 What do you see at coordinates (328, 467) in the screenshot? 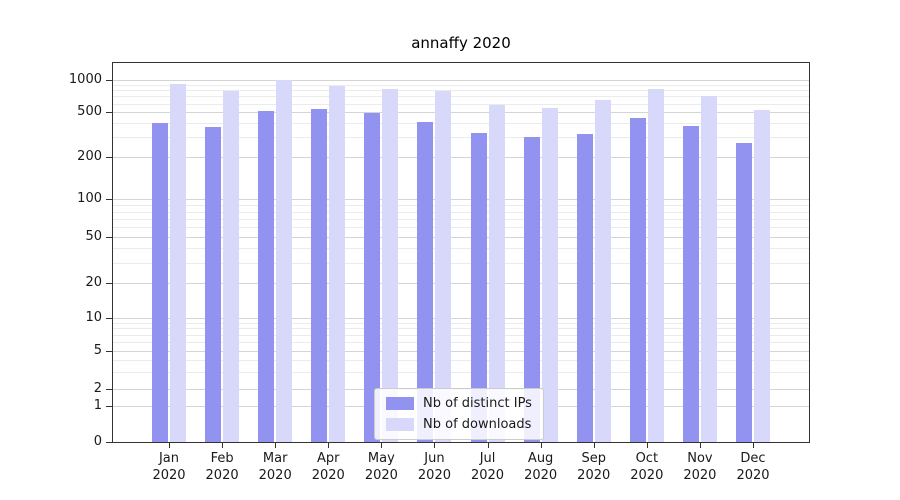
I see `x-tick-label: Apr 2020` at bounding box center [328, 467].